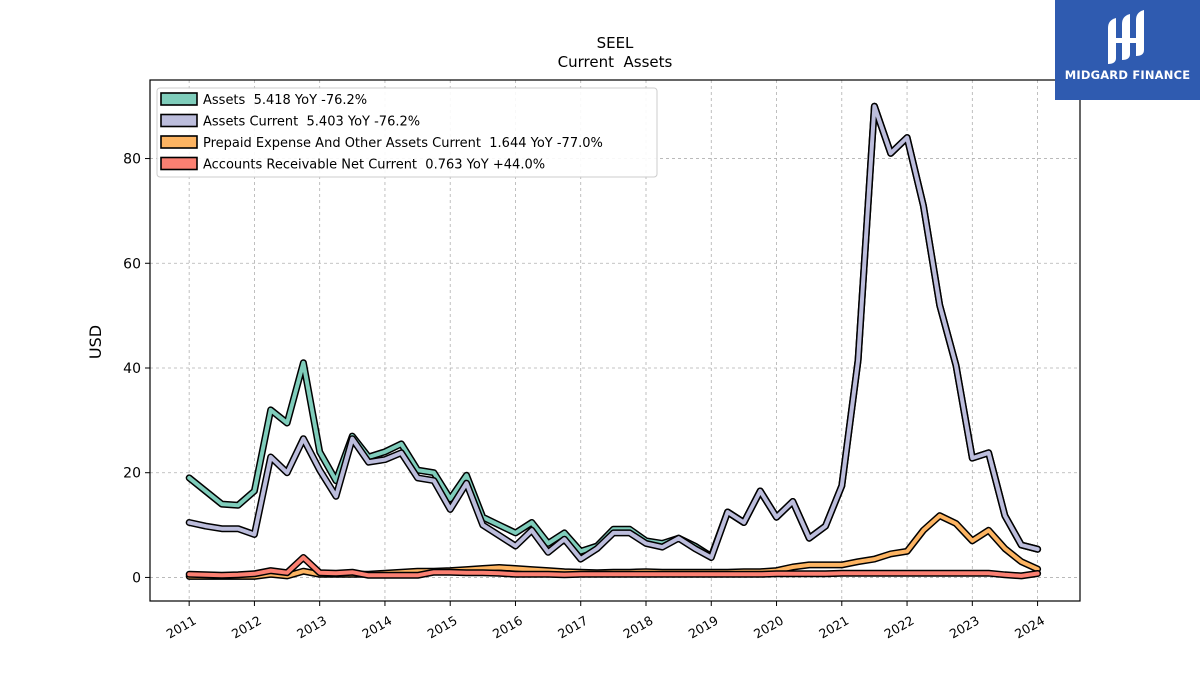 The width and height of the screenshot is (1200, 675). I want to click on legend-item: Assets 5.418 YoY -76.2%, so click(263, 100).